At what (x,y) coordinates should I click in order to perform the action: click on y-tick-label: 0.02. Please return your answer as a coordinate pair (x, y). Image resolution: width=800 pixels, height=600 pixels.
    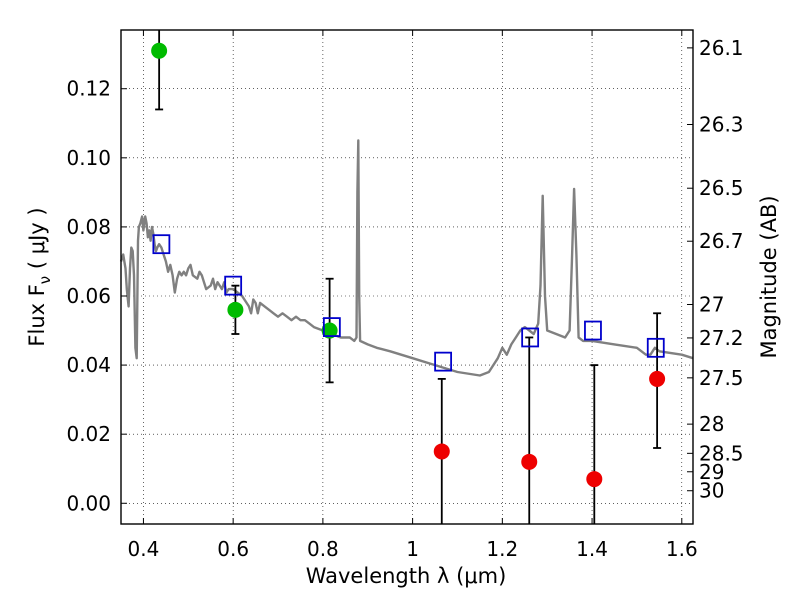
    Looking at the image, I should click on (88, 434).